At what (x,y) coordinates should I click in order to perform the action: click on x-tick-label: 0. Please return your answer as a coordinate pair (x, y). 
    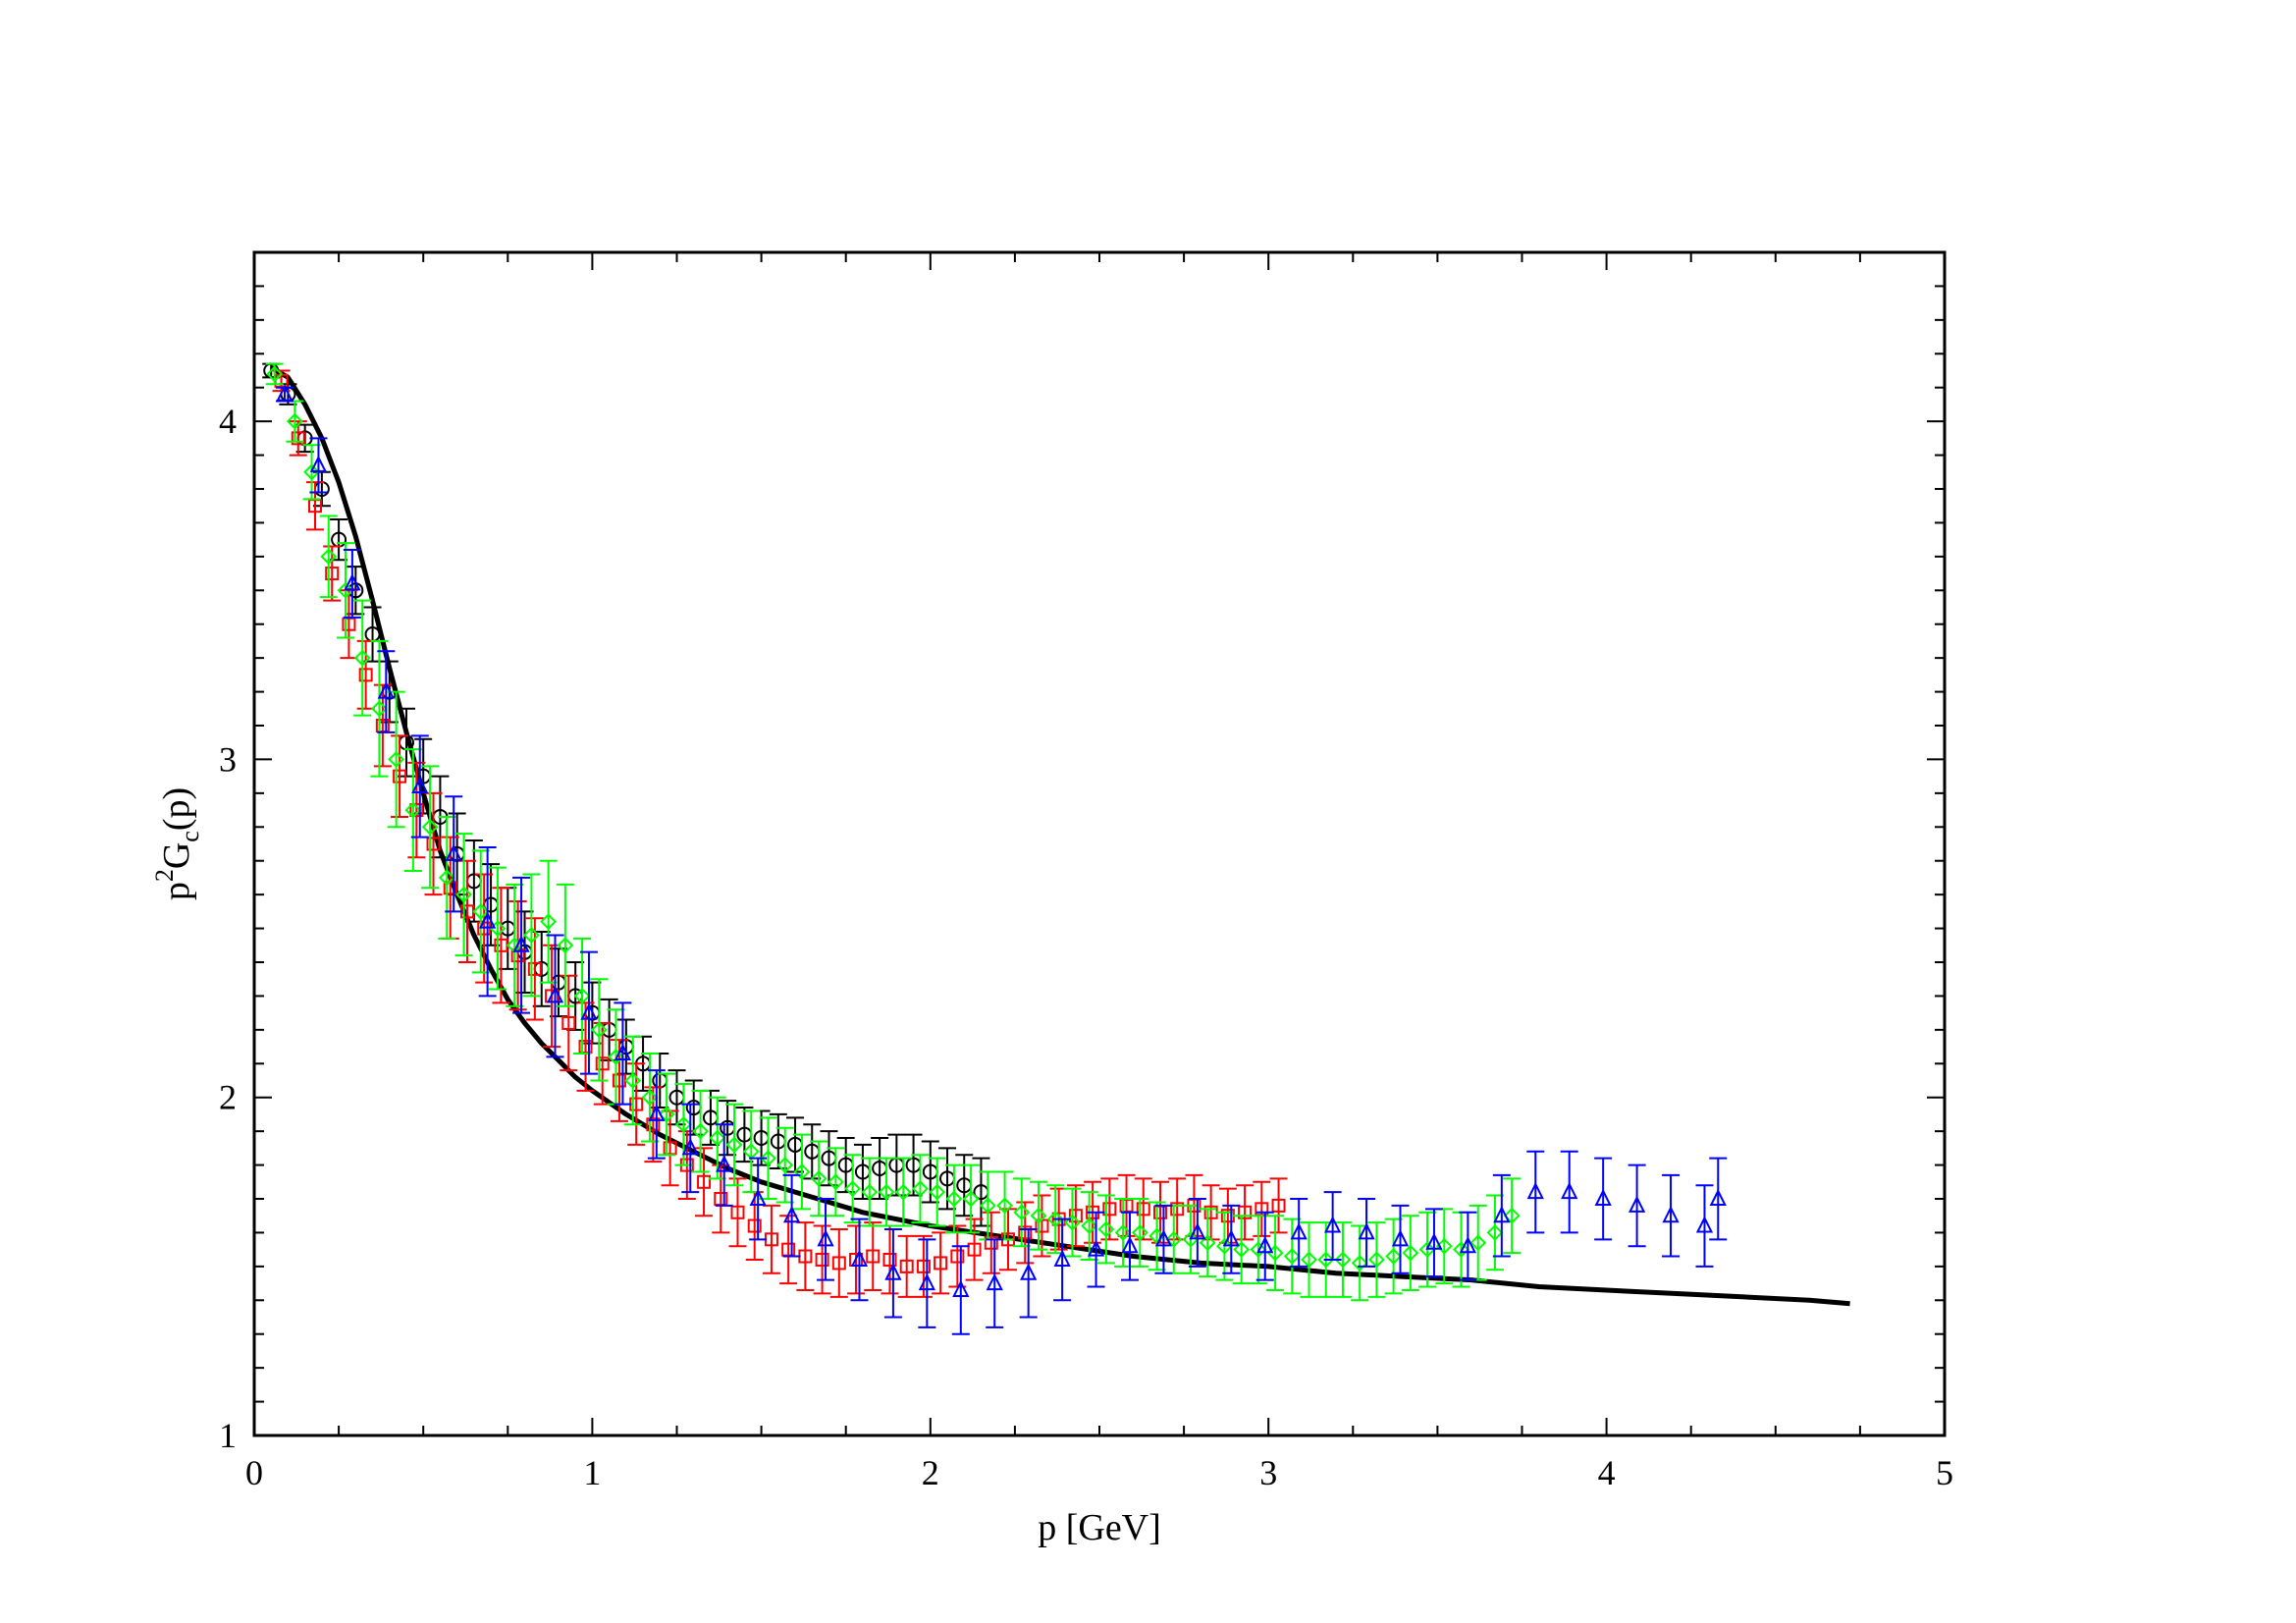
    Looking at the image, I should click on (254, 1472).